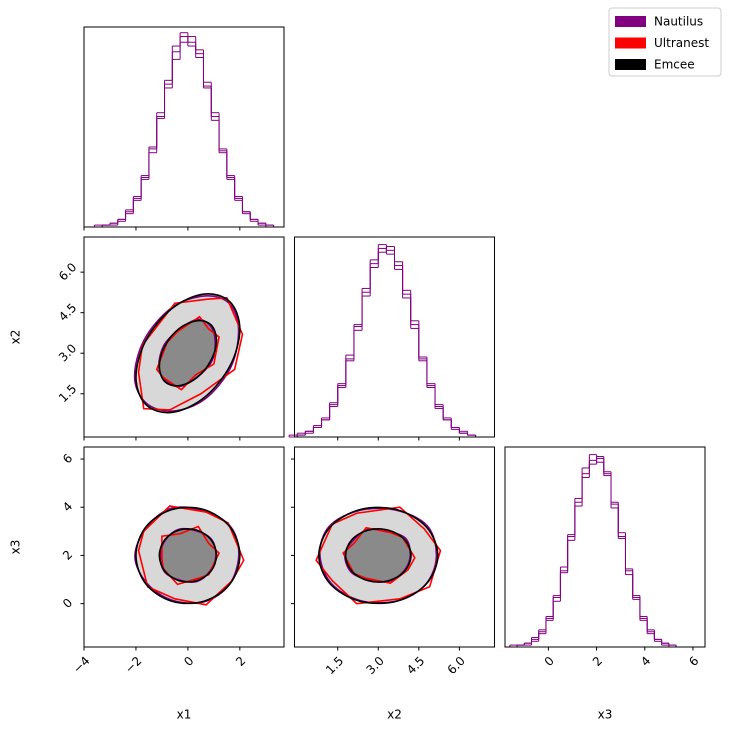 This screenshot has height=731, width=731. What do you see at coordinates (67, 393) in the screenshot?
I see `y-tick-label: 1.5` at bounding box center [67, 393].